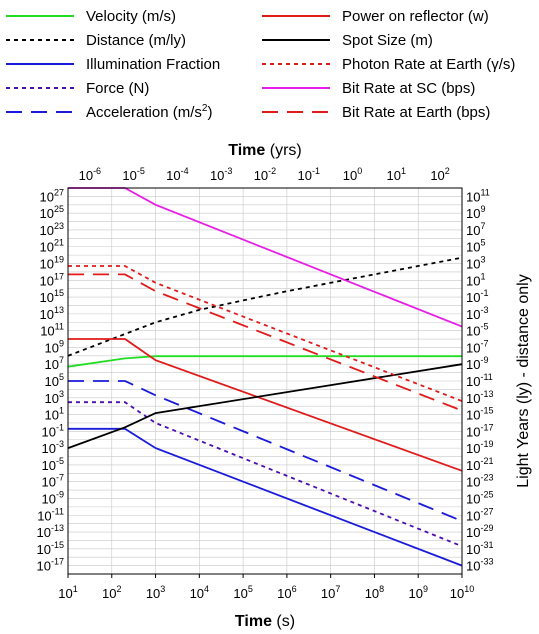 This screenshot has width=539, height=634. I want to click on y-tick-label-left: 10¹¹, so click(52, 330).